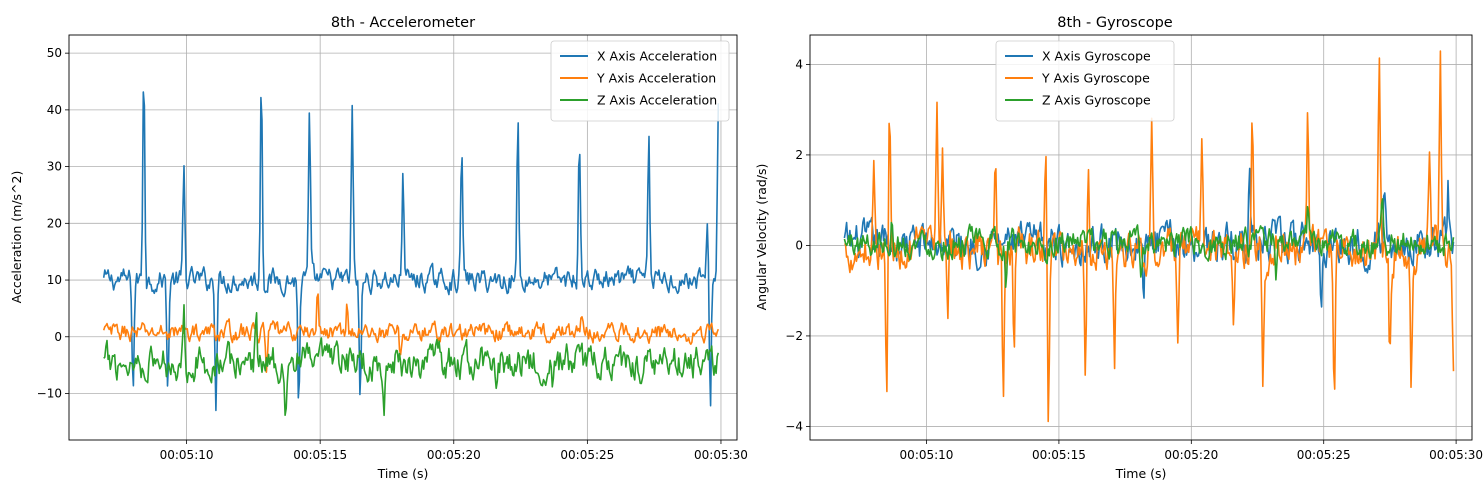  I want to click on accelerometer-x-axis-label: Time (s), so click(403, 473).